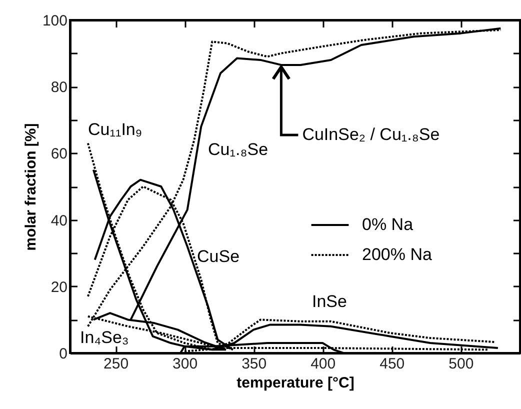 The image size is (521, 409). What do you see at coordinates (115, 129) in the screenshot?
I see `annotation: Cu₁₁In₉` at bounding box center [115, 129].